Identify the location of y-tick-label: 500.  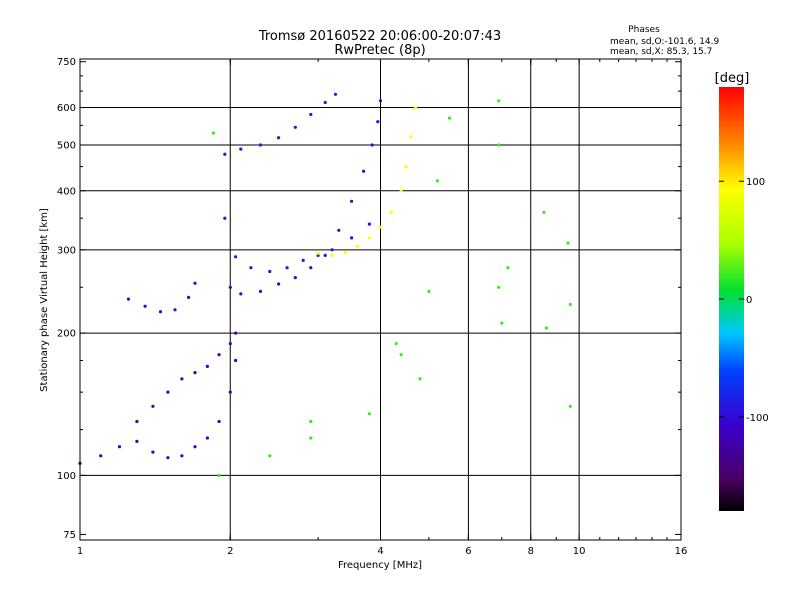
(66, 145).